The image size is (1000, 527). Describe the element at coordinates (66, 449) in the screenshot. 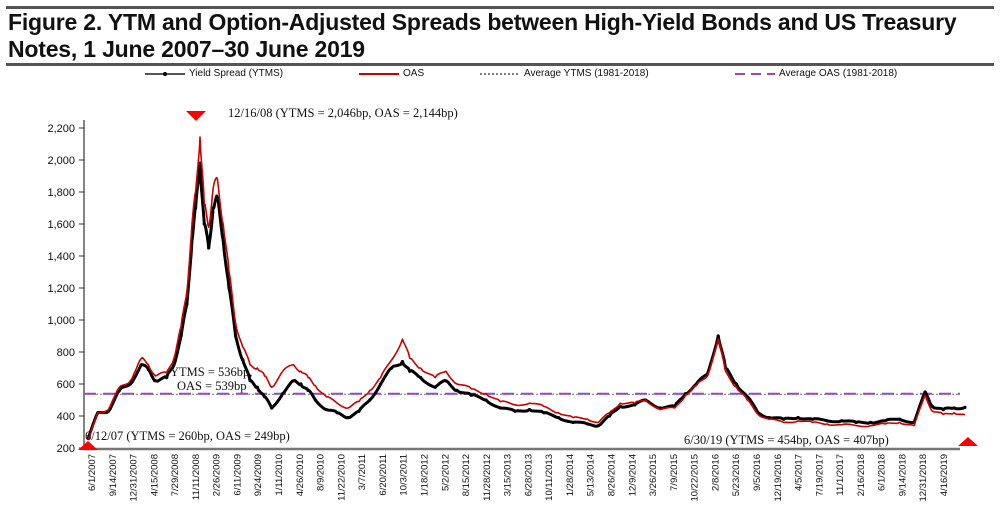

I see `y-tick-label: 200` at that location.